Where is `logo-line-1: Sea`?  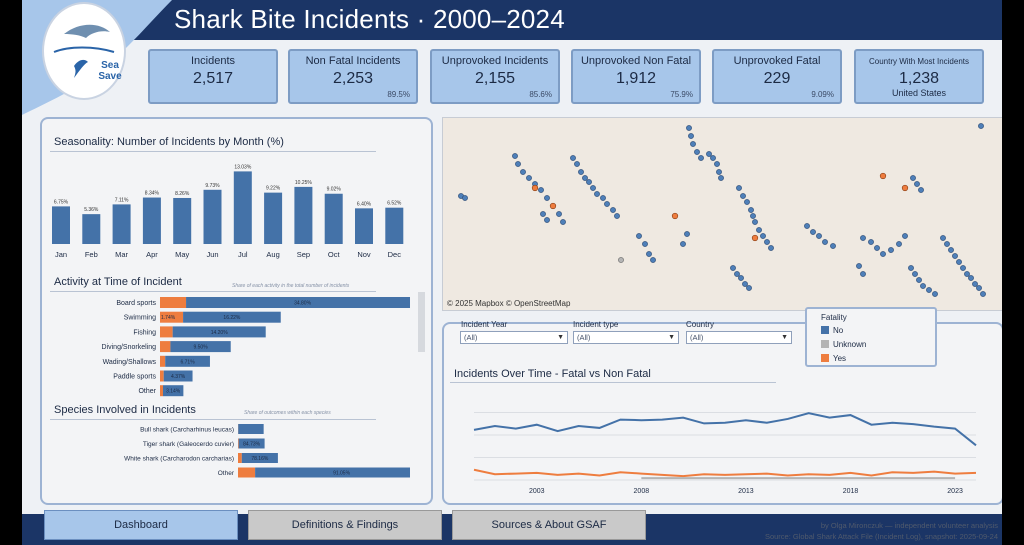
logo-line-1: Sea is located at coordinates (110, 65).